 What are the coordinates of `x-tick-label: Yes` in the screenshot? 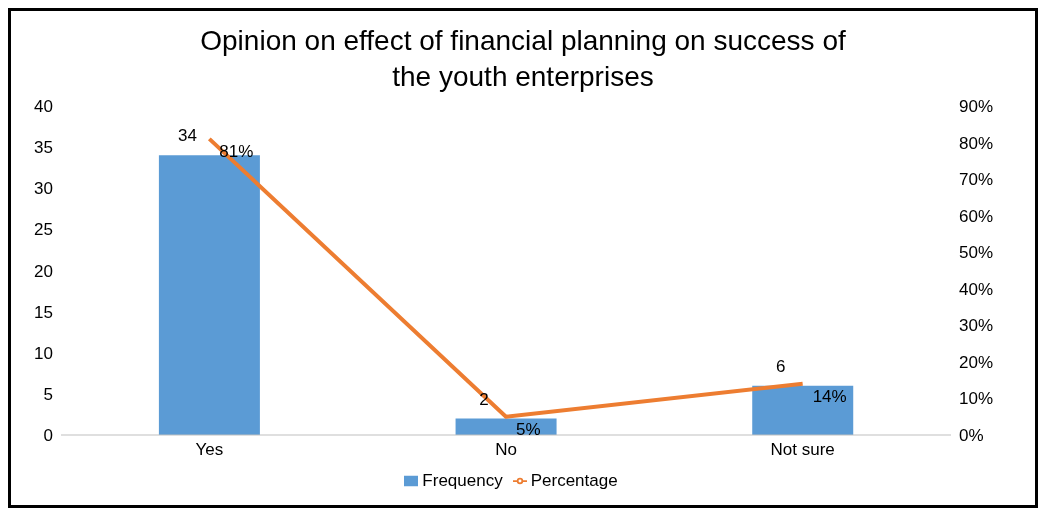 It's located at (209, 449).